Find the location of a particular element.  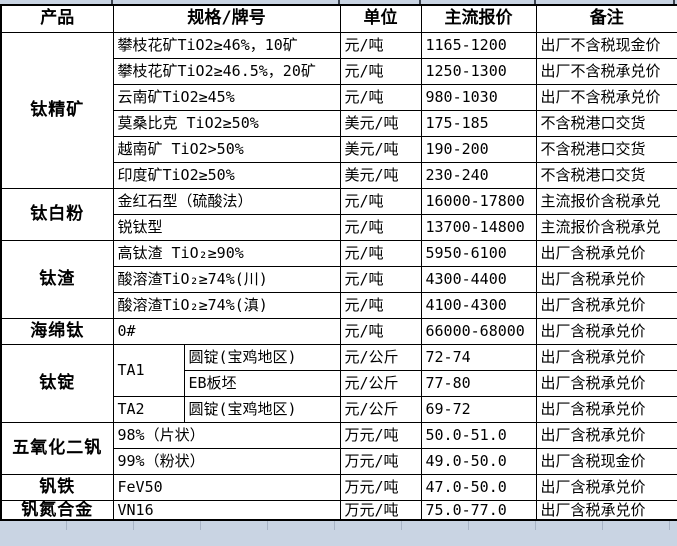

spec-cell: 酸溶渣TiO₂≥74%(川) is located at coordinates (226, 279).